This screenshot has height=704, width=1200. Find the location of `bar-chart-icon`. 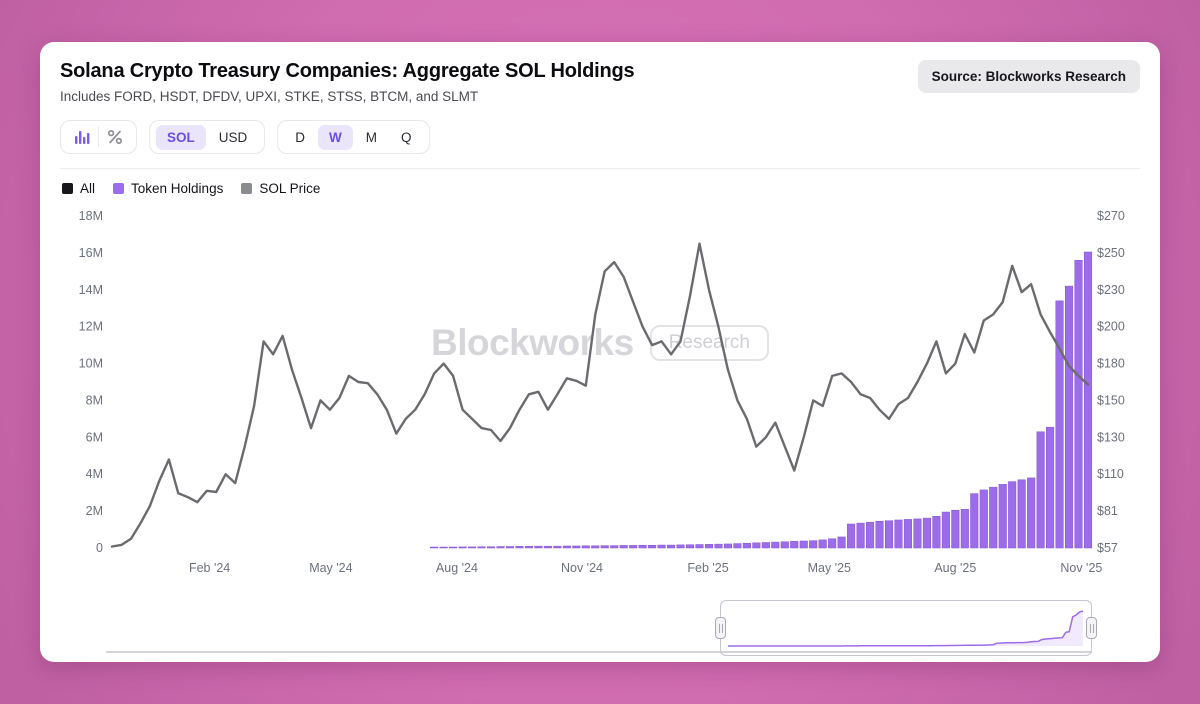

bar-chart-icon is located at coordinates (82, 137).